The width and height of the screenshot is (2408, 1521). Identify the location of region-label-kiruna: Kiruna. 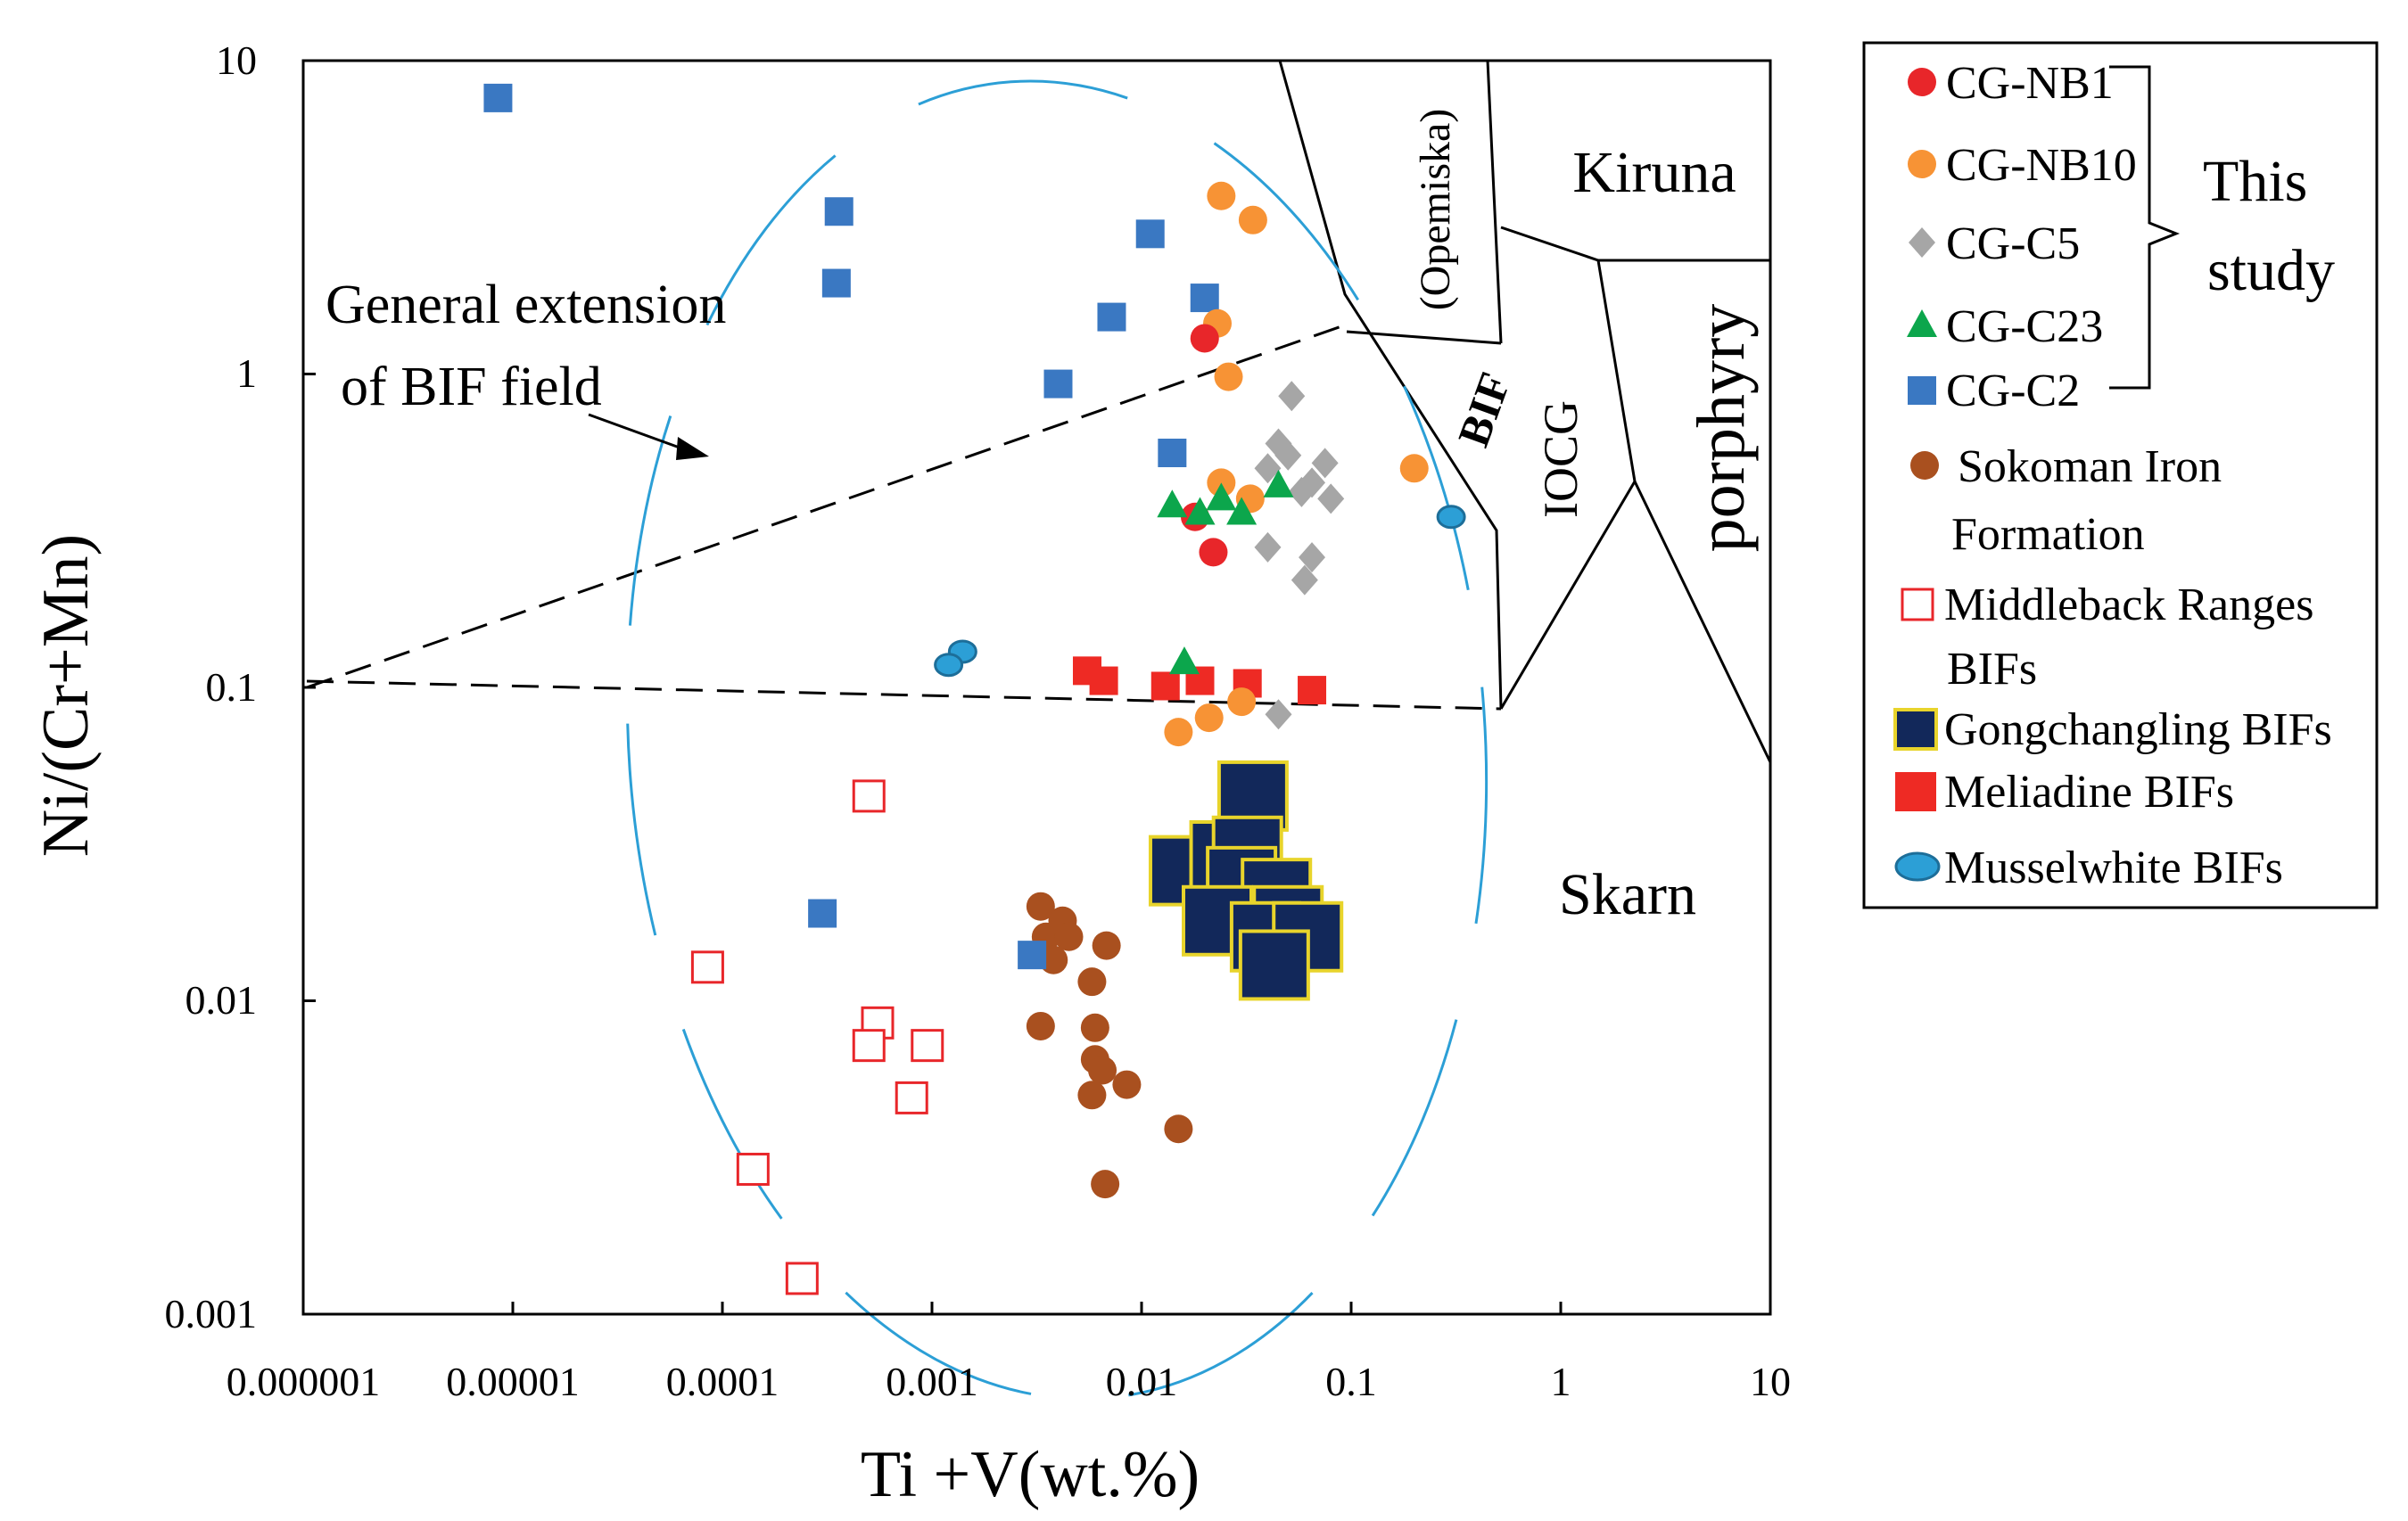
(1654, 172).